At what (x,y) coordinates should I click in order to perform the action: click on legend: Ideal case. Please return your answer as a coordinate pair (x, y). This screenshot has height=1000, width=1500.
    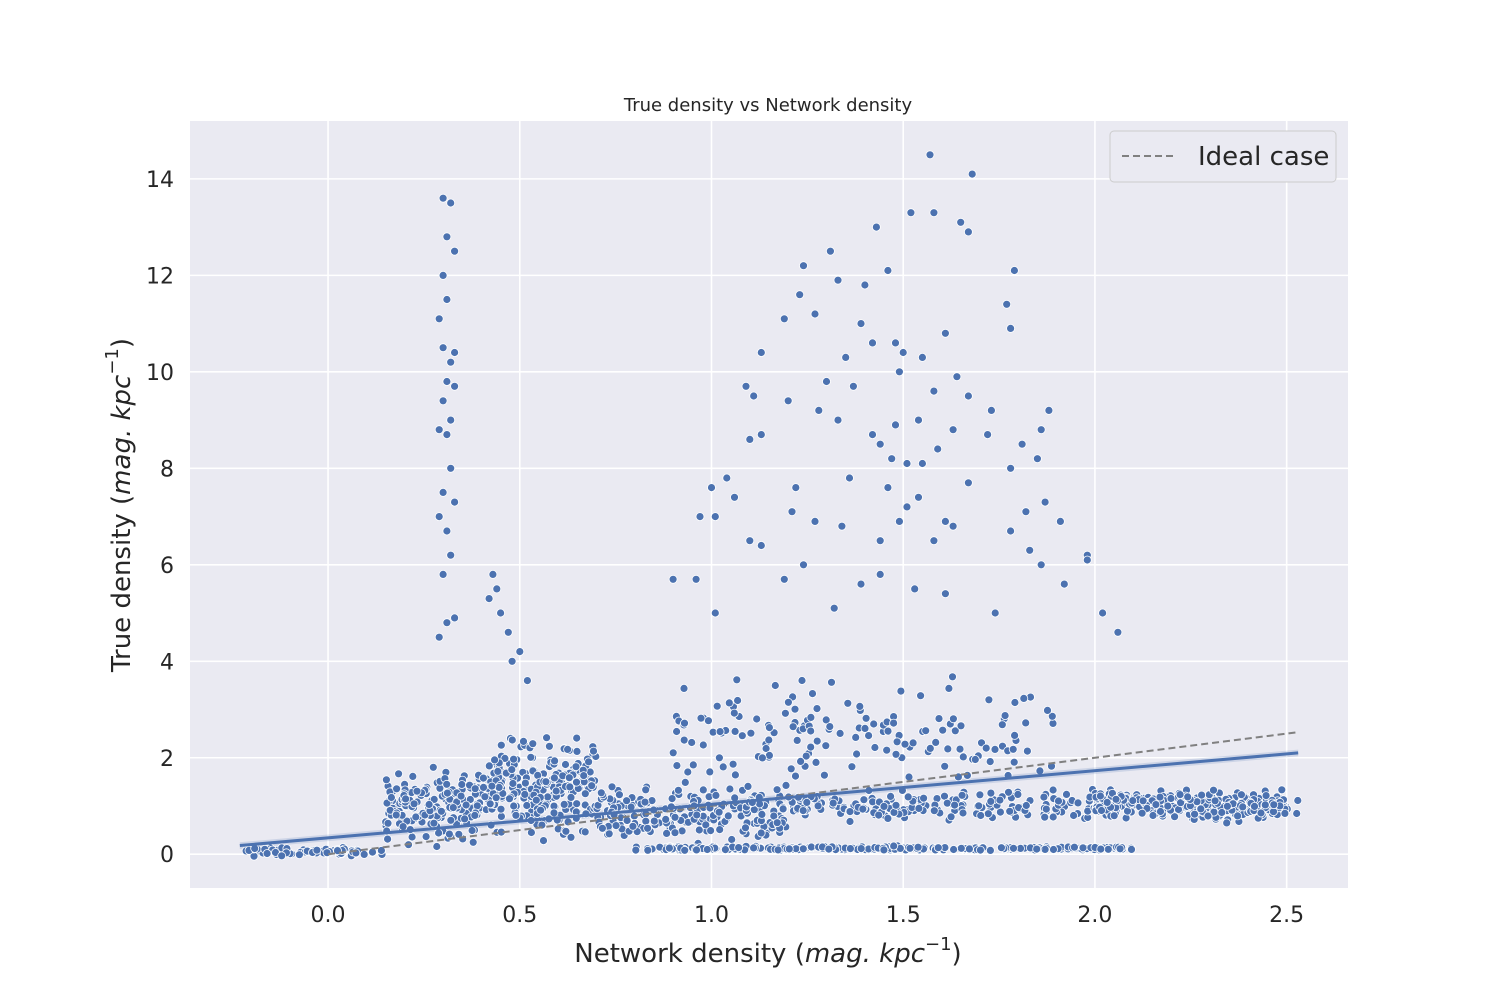
    Looking at the image, I should click on (1223, 156).